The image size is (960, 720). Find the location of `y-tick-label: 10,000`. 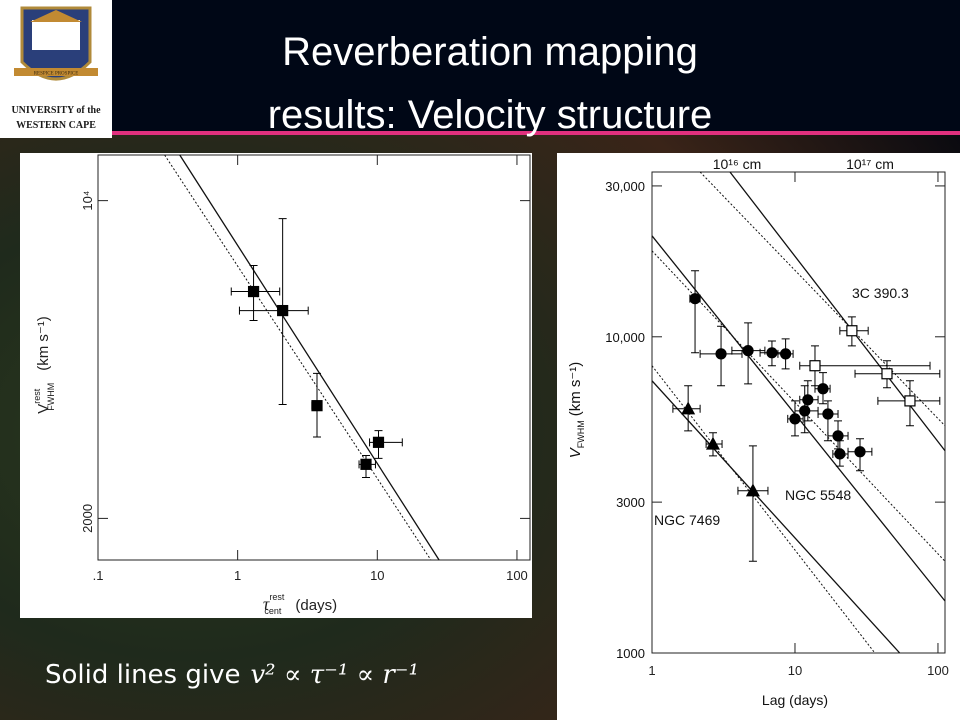

y-tick-label: 10,000 is located at coordinates (625, 337).